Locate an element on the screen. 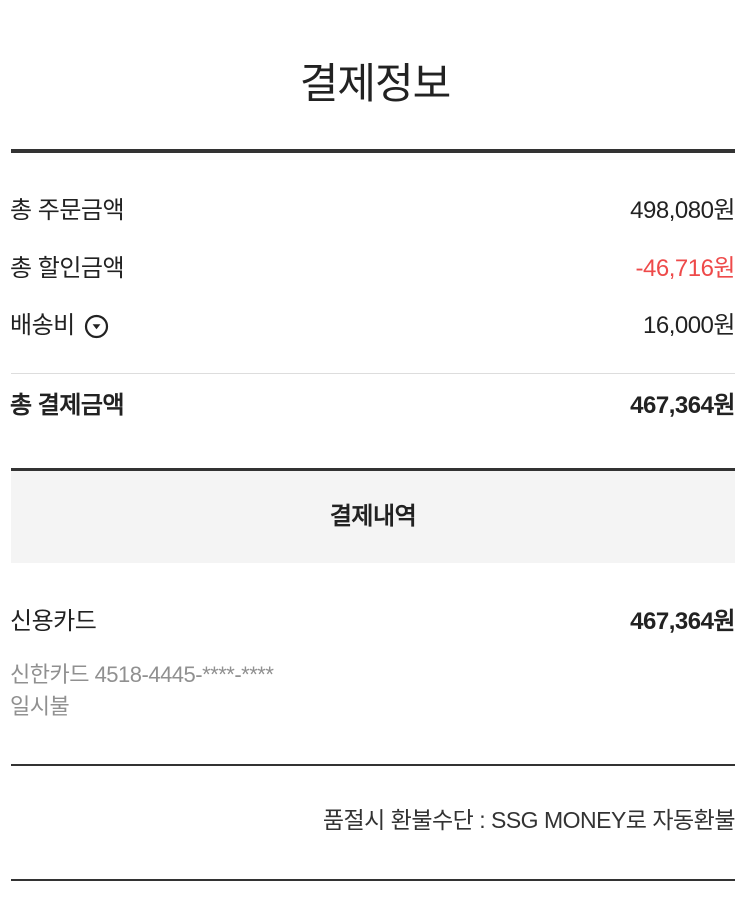 This screenshot has height=915, width=750. payment-history-header: 결제내역 is located at coordinates (373, 517).